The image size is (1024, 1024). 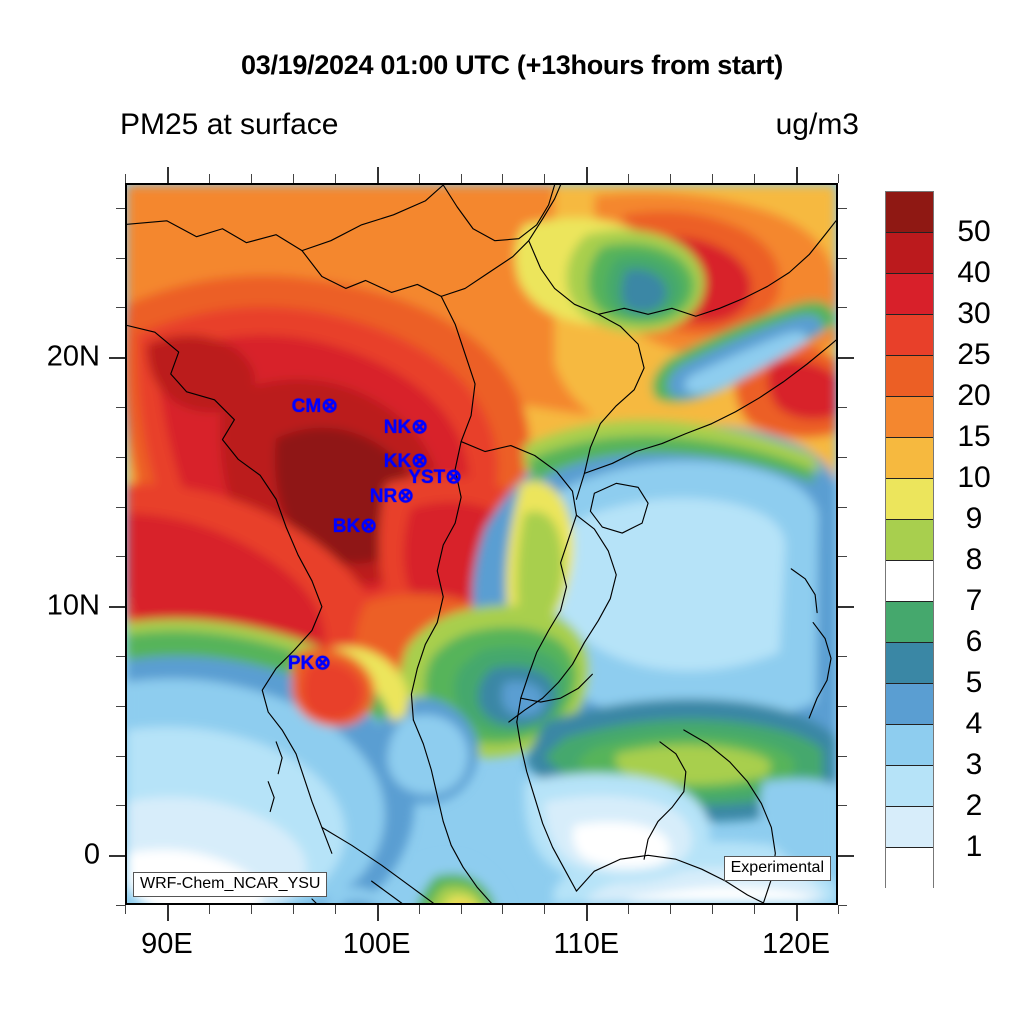 What do you see at coordinates (974, 395) in the screenshot?
I see `colorbar-tick-label: 20` at bounding box center [974, 395].